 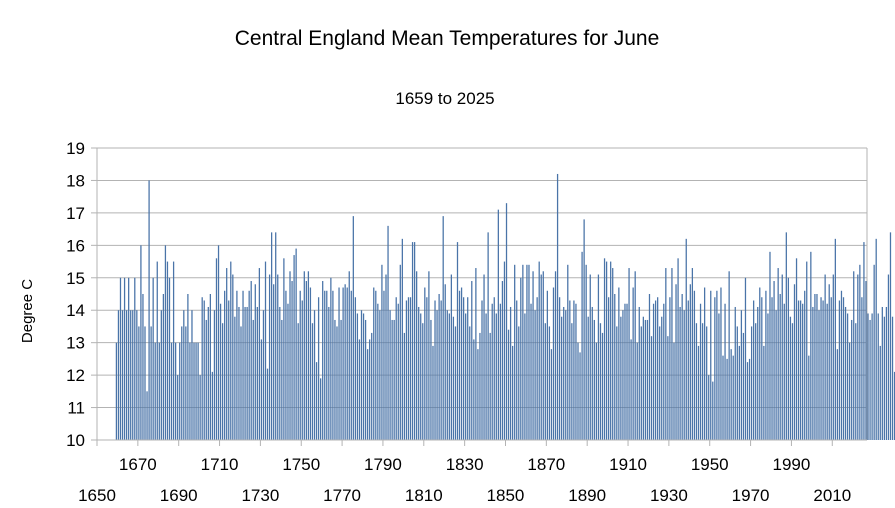 What do you see at coordinates (97, 495) in the screenshot?
I see `x-tick-label: 1650` at bounding box center [97, 495].